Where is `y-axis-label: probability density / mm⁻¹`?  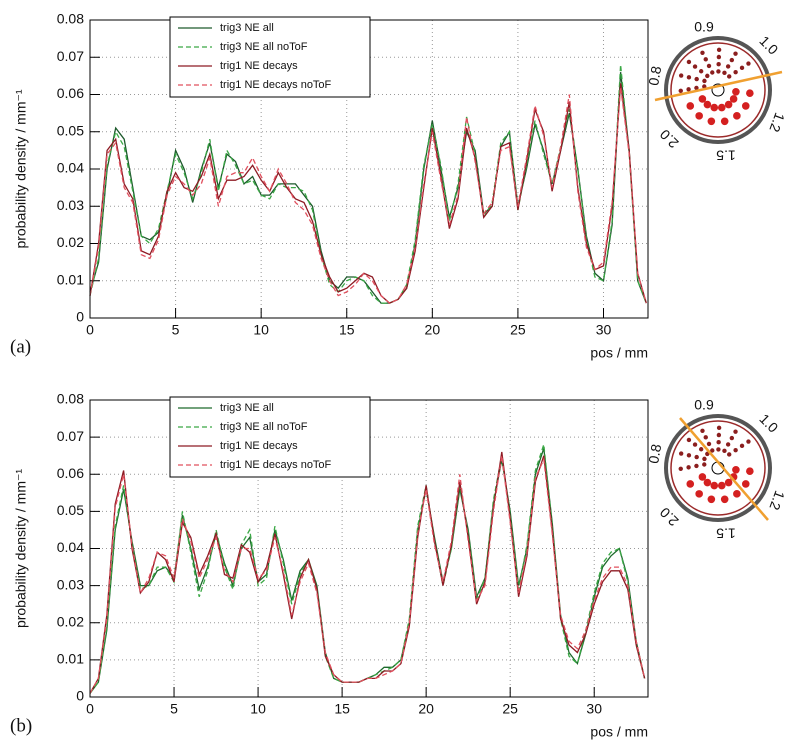
y-axis-label: probability density / mm⁻¹ is located at coordinates (21, 168).